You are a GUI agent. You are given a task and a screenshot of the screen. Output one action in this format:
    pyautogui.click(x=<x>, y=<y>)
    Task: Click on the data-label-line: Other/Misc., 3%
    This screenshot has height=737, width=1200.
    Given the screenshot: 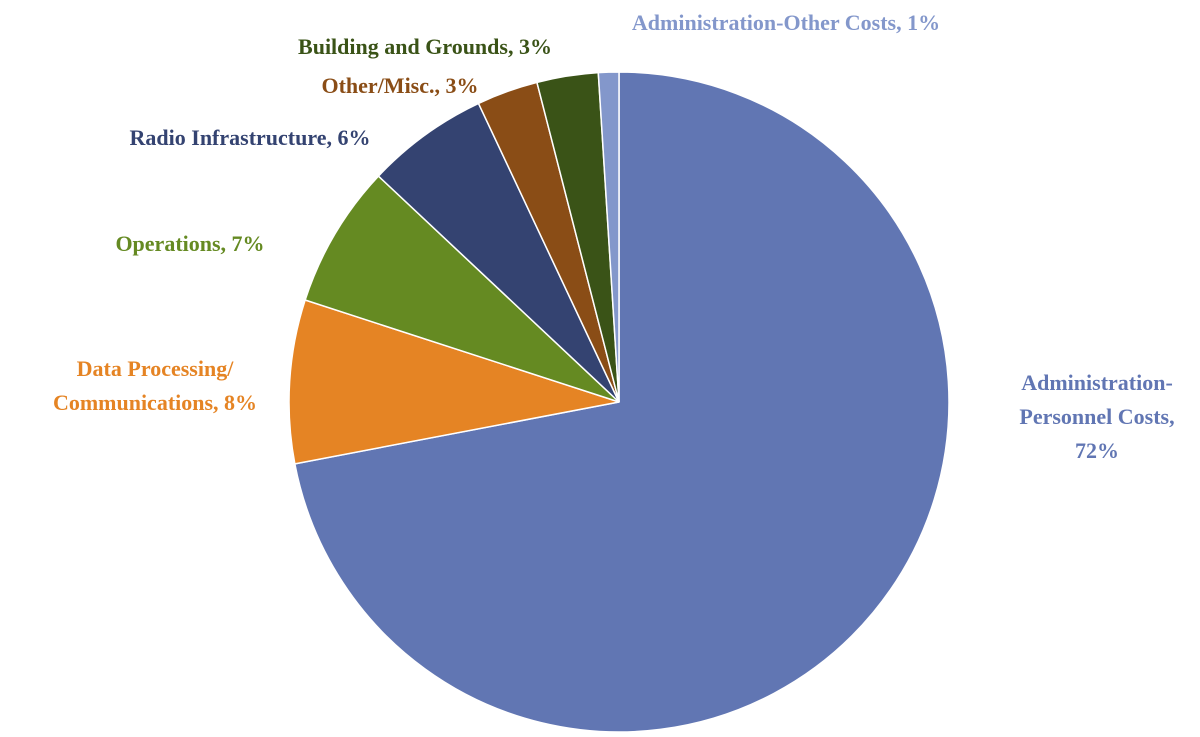 What is the action you would take?
    pyautogui.click(x=399, y=85)
    